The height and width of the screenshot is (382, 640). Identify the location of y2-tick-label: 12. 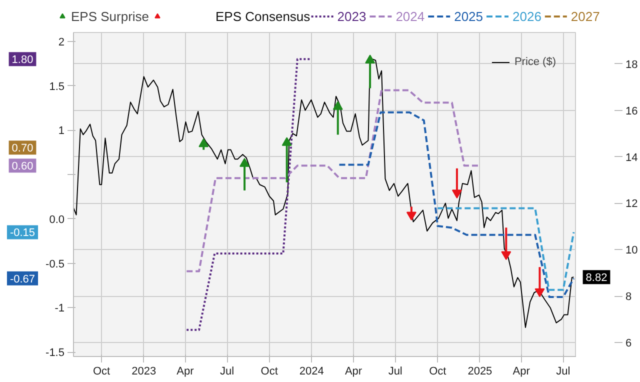
(632, 204).